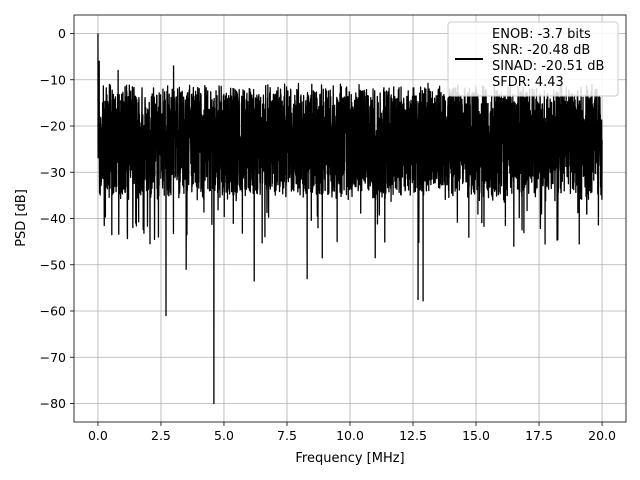  Describe the element at coordinates (287, 435) in the screenshot. I see `x-tick-label: 7.5` at that location.